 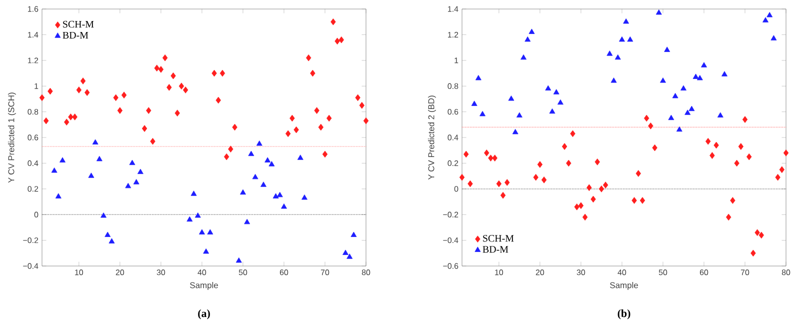 What do you see at coordinates (204, 314) in the screenshot?
I see `text: (a)` at bounding box center [204, 314].